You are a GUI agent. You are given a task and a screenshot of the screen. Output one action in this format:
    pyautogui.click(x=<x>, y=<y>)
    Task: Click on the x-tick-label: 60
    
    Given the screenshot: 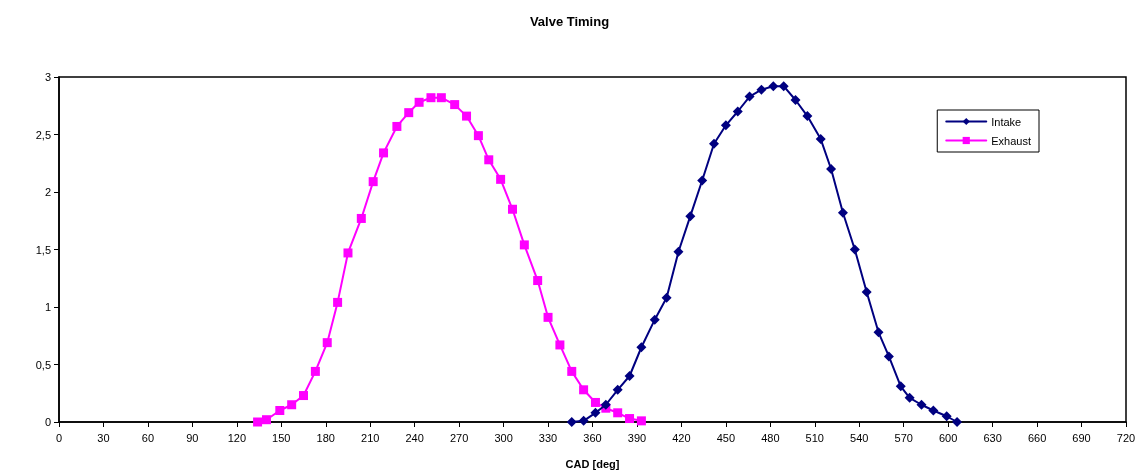 What is the action you would take?
    pyautogui.click(x=148, y=437)
    